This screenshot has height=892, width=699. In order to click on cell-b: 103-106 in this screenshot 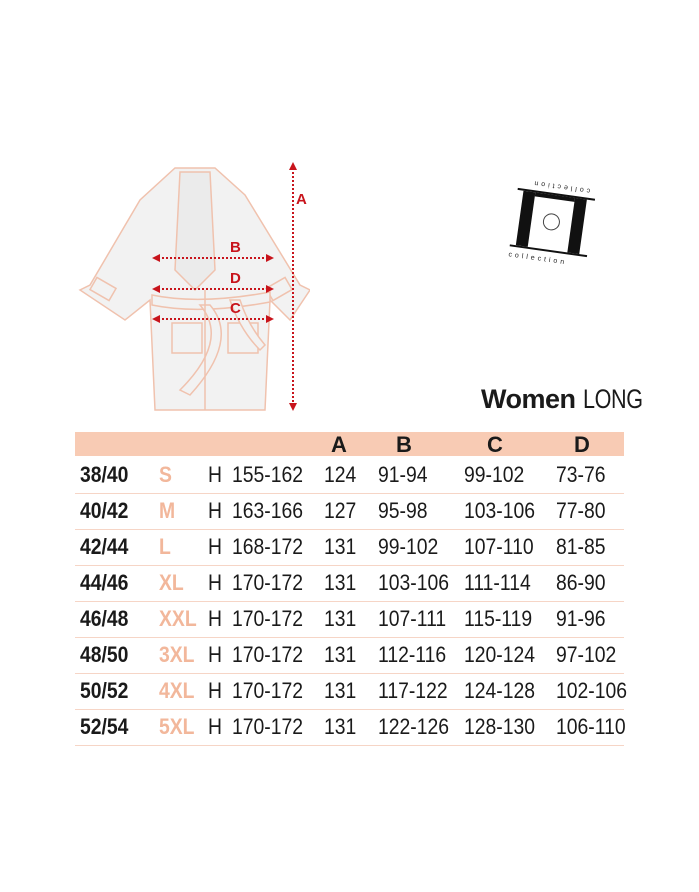, I will do `click(414, 582)`.